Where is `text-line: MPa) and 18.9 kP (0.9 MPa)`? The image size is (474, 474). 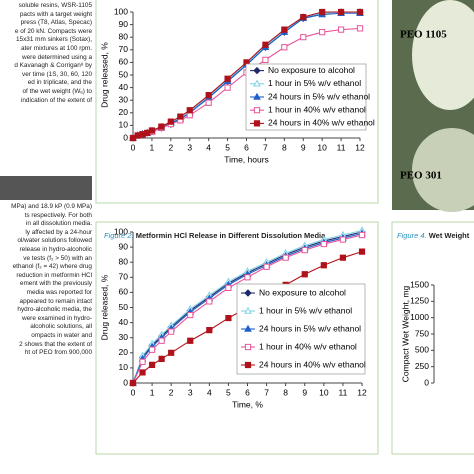 text-line: MPa) and 18.9 kP (0.9 MPa) is located at coordinates (51, 206).